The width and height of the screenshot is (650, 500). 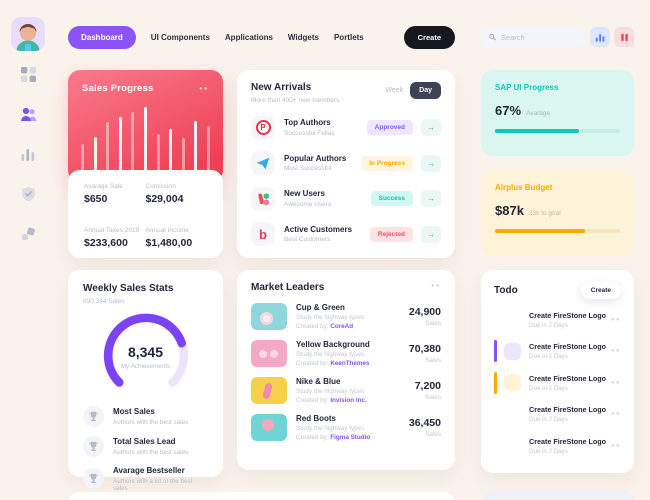 What do you see at coordinates (330, 391) in the screenshot?
I see `product-subtitle: Study the highway types` at bounding box center [330, 391].